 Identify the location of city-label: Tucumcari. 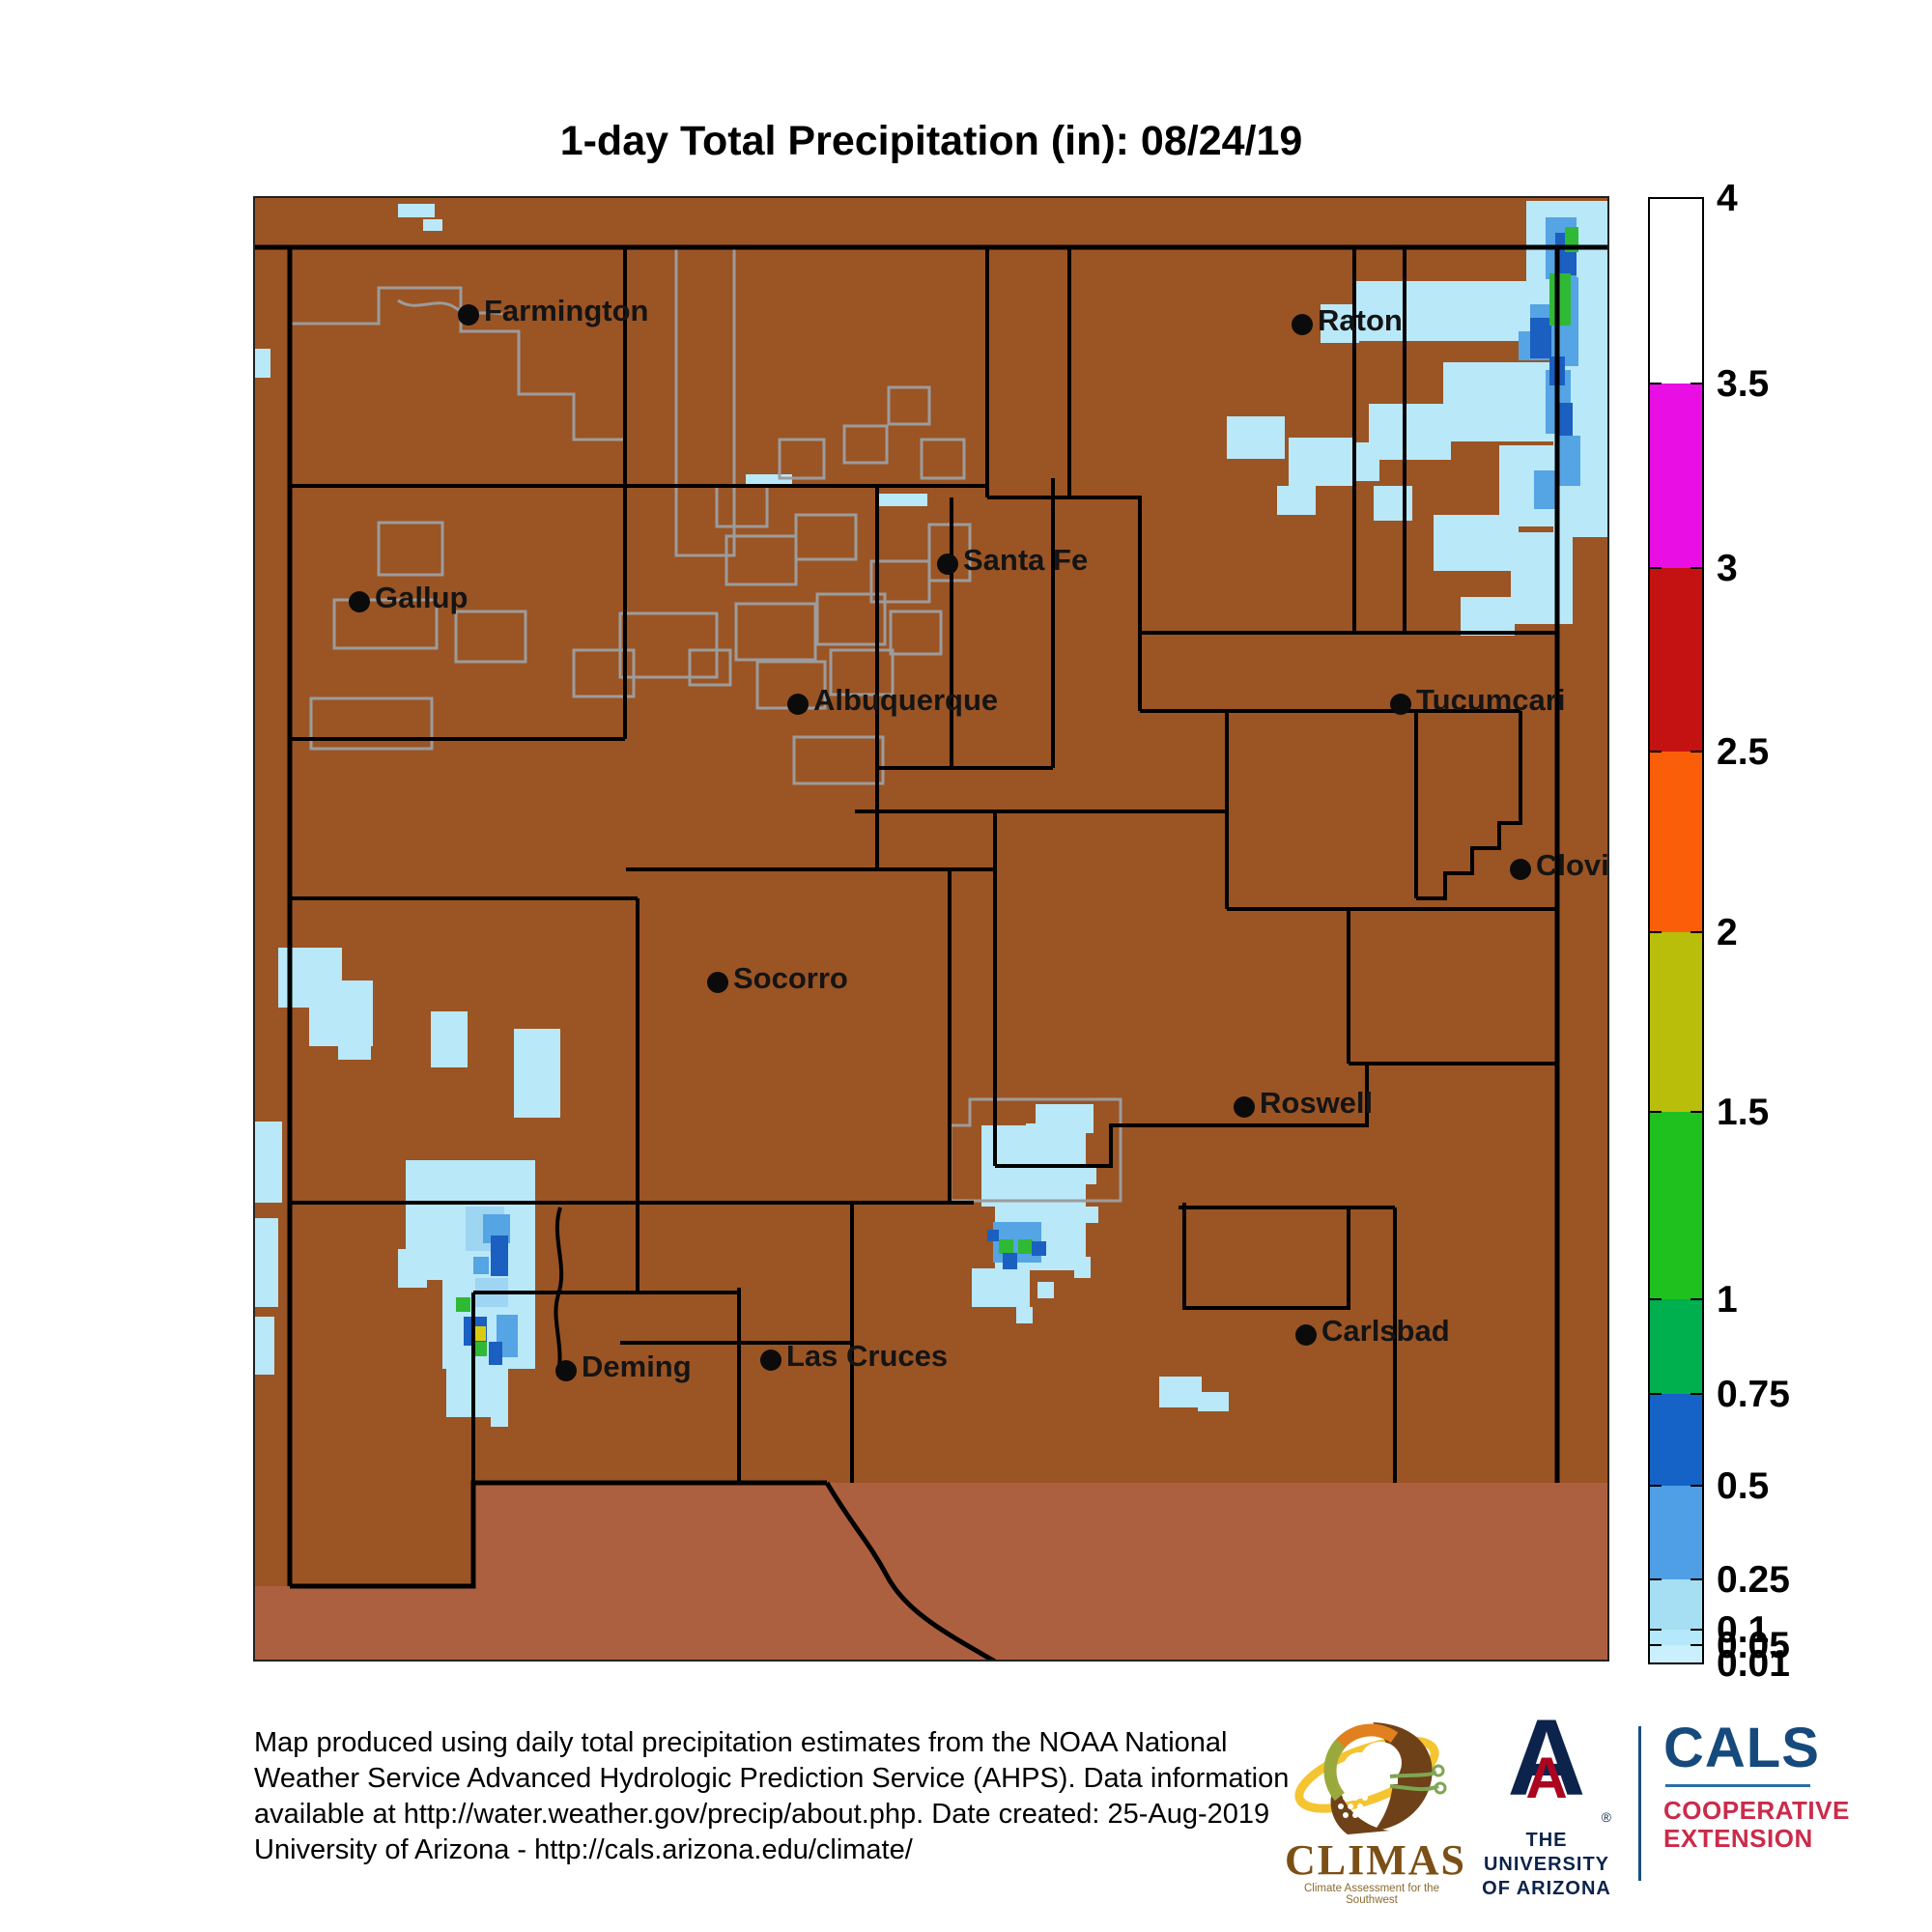
(1490, 700).